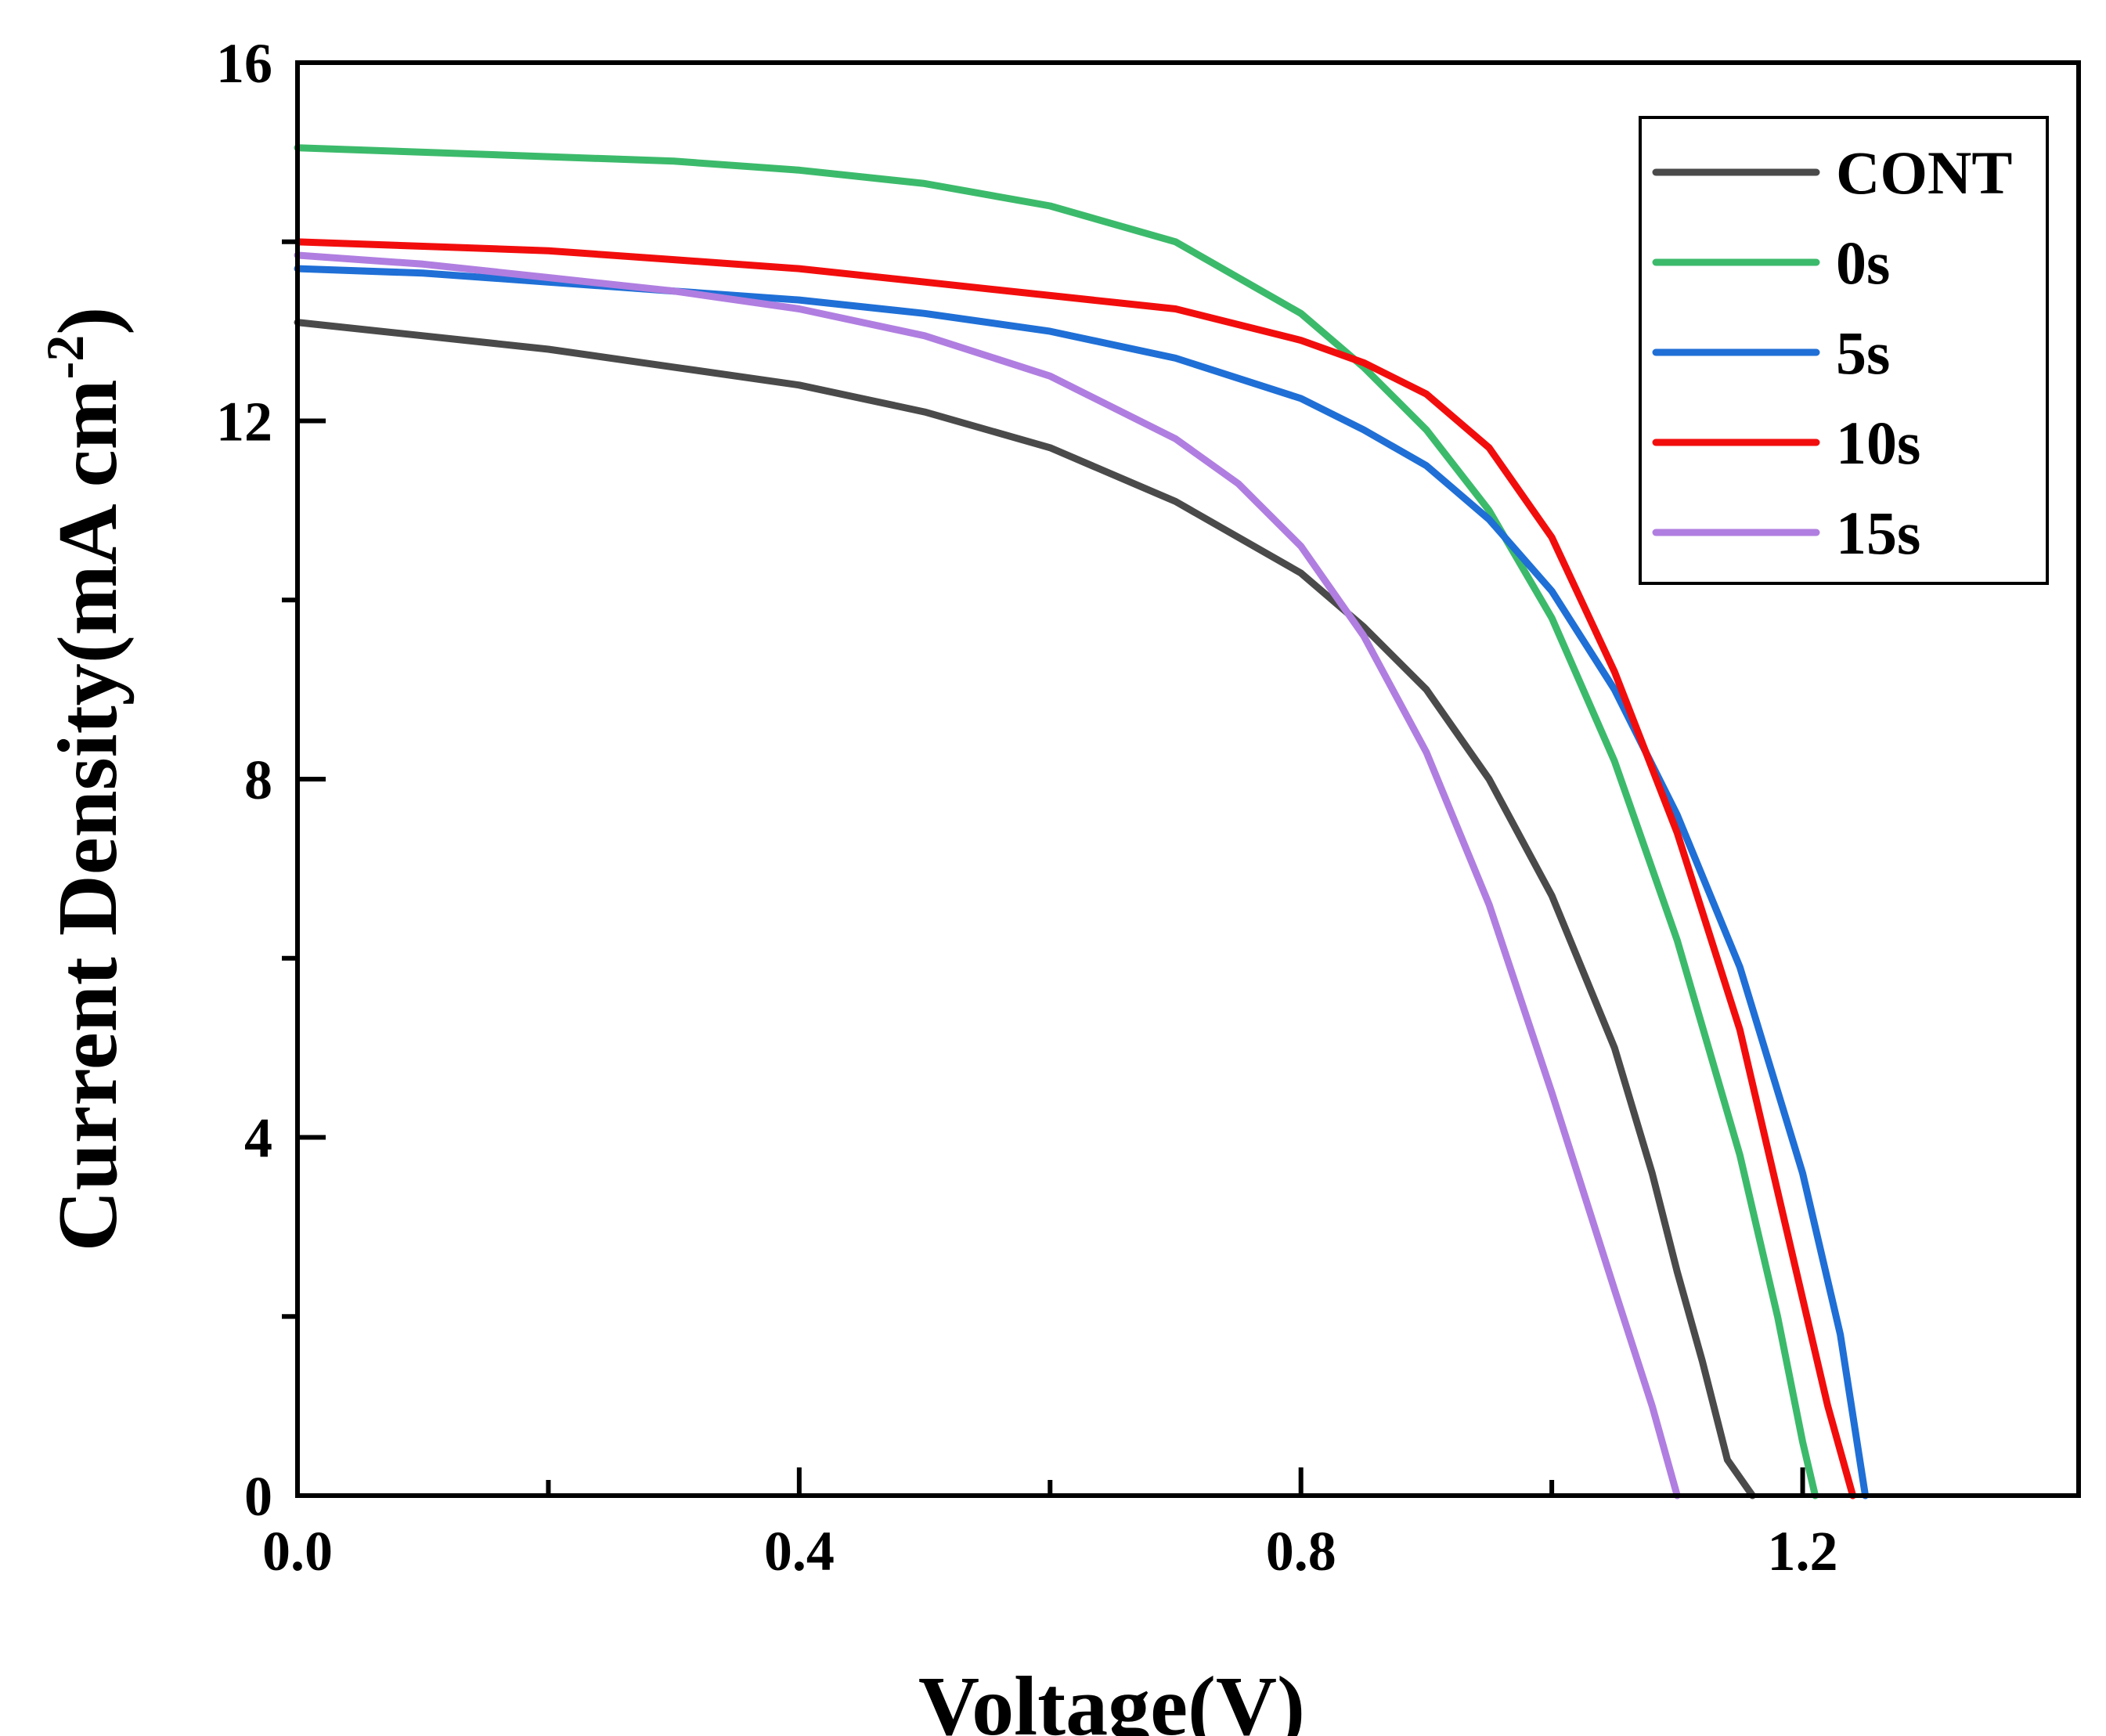 The height and width of the screenshot is (1736, 2106). I want to click on y-tick-label: 12, so click(244, 422).